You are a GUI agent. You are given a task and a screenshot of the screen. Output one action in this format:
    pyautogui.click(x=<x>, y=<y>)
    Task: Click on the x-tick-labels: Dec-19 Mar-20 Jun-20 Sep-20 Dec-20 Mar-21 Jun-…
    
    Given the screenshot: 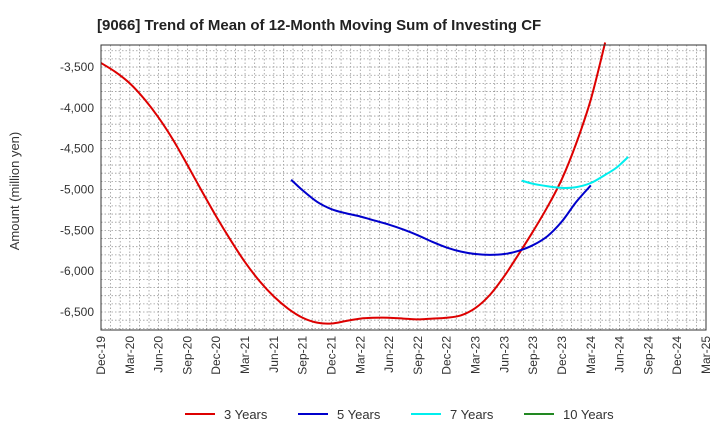 What is the action you would take?
    pyautogui.click(x=403, y=355)
    